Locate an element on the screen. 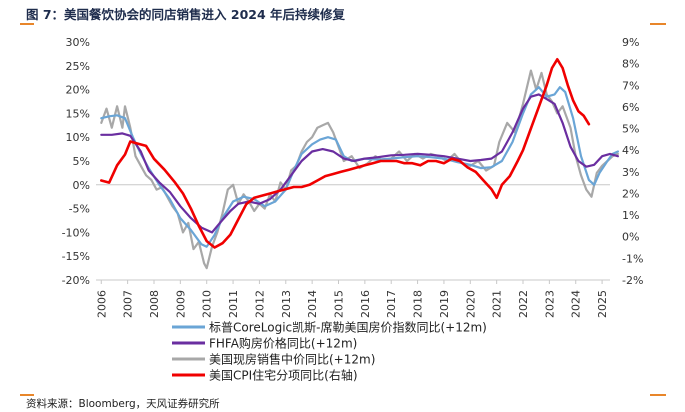 The image size is (685, 412). y-right-tick-label: 5% is located at coordinates (630, 129).